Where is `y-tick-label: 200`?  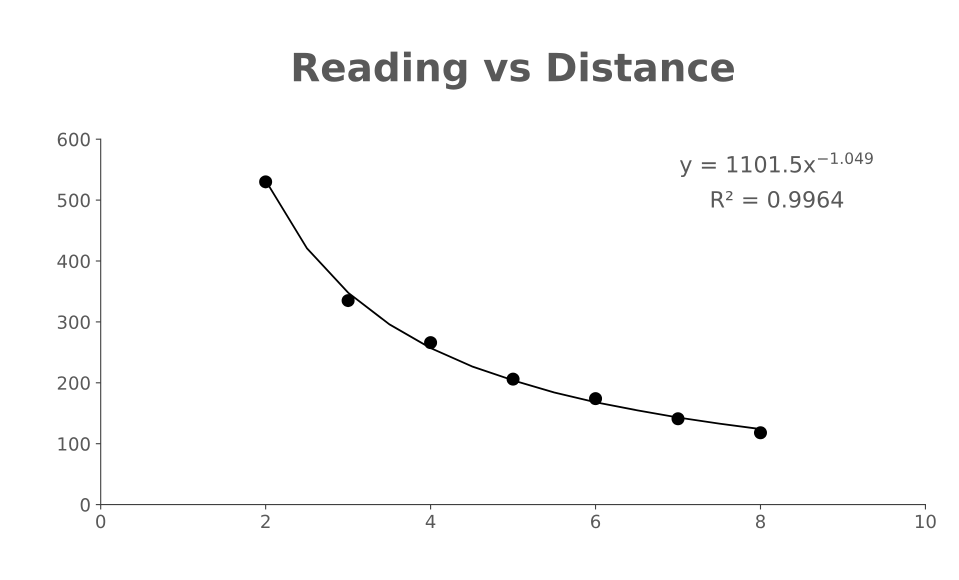
y-tick-label: 200 is located at coordinates (74, 383).